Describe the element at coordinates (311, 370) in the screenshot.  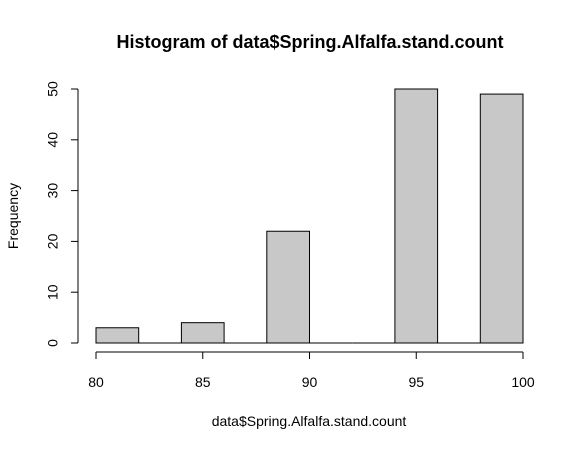
I see `x-axis: 80 85 90 95 100` at that location.